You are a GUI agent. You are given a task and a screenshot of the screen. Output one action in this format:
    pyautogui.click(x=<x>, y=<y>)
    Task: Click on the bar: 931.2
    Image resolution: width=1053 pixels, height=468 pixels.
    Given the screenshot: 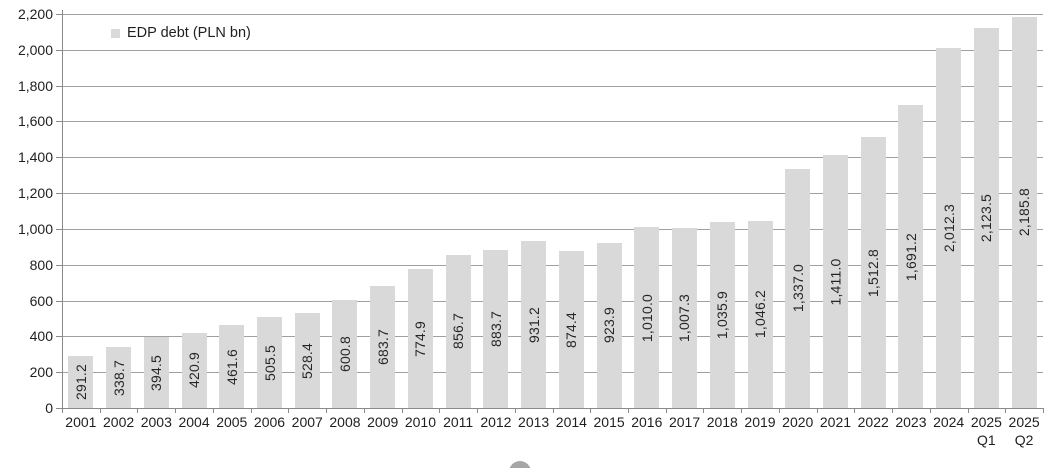 What is the action you would take?
    pyautogui.click(x=534, y=324)
    